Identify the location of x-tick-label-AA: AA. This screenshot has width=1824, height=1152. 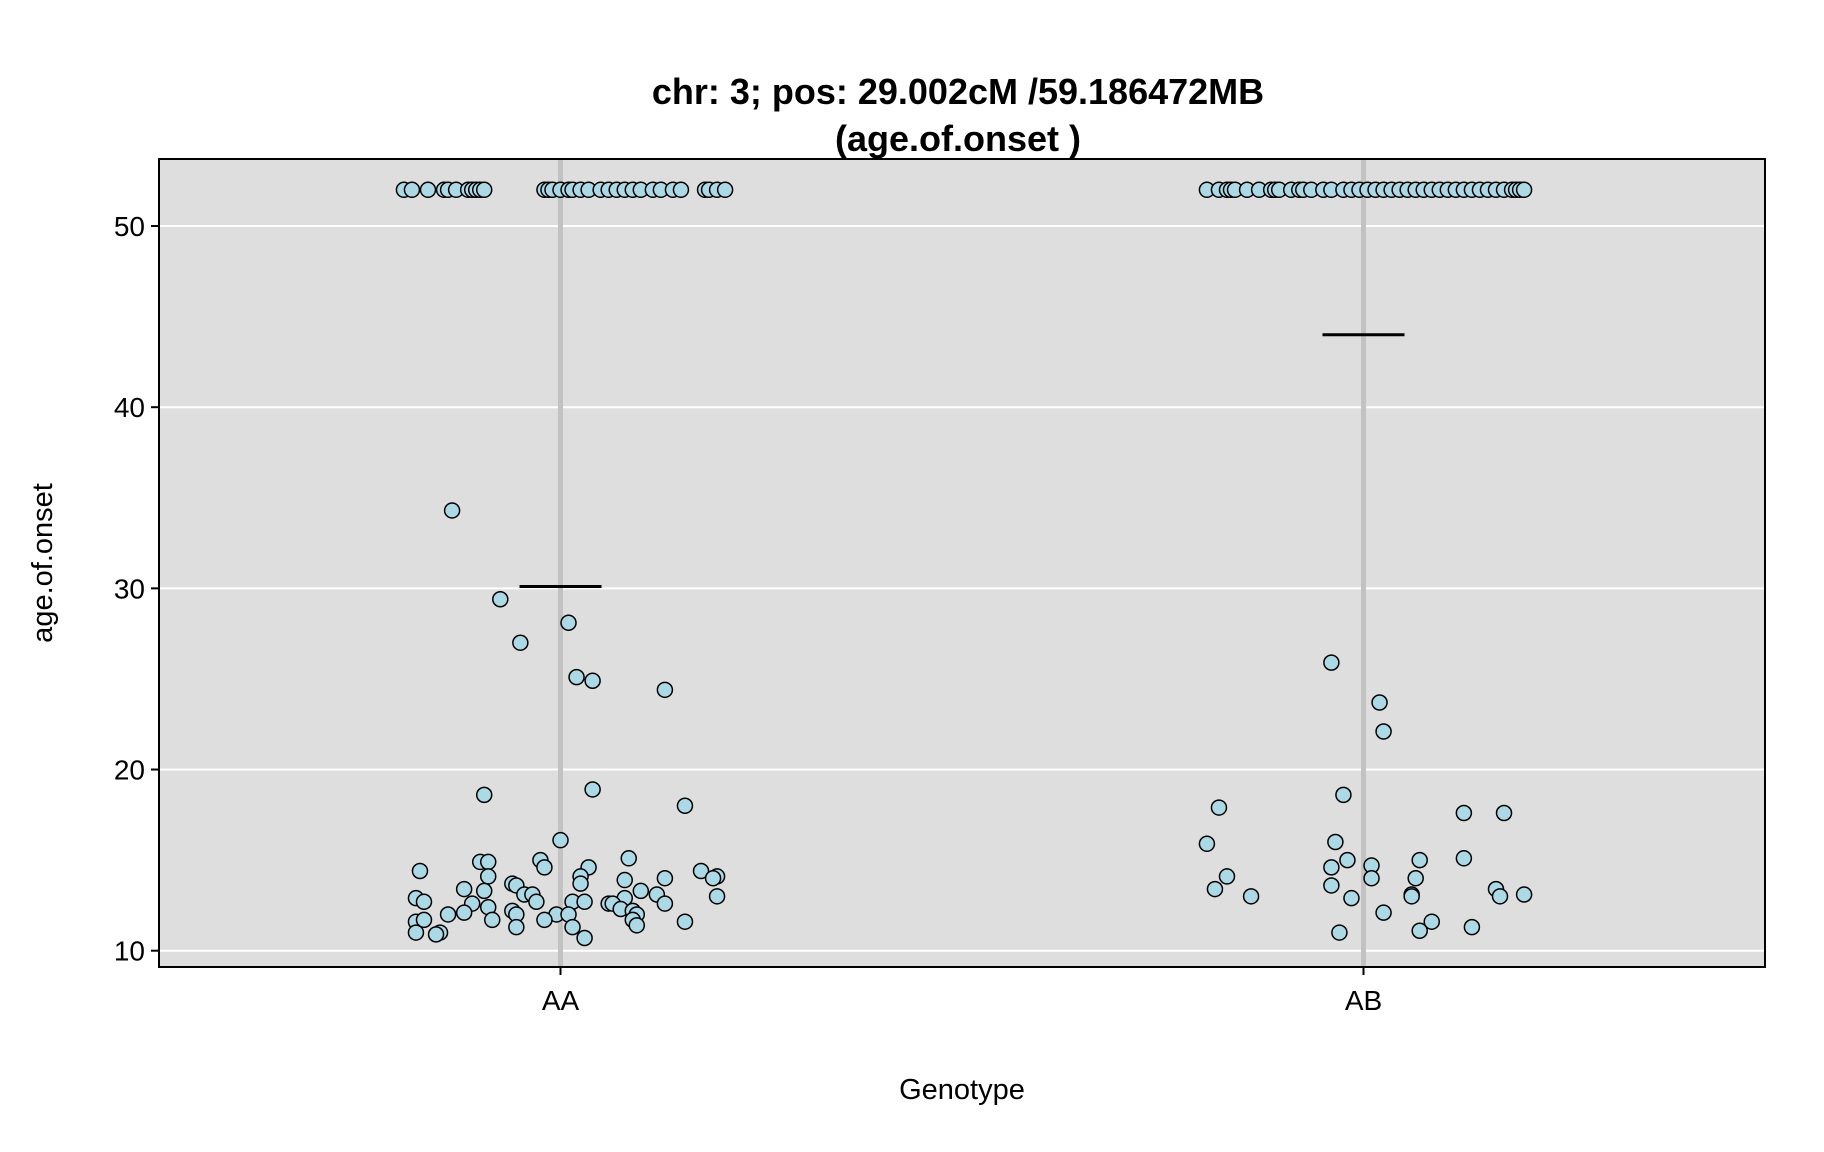
(561, 1000).